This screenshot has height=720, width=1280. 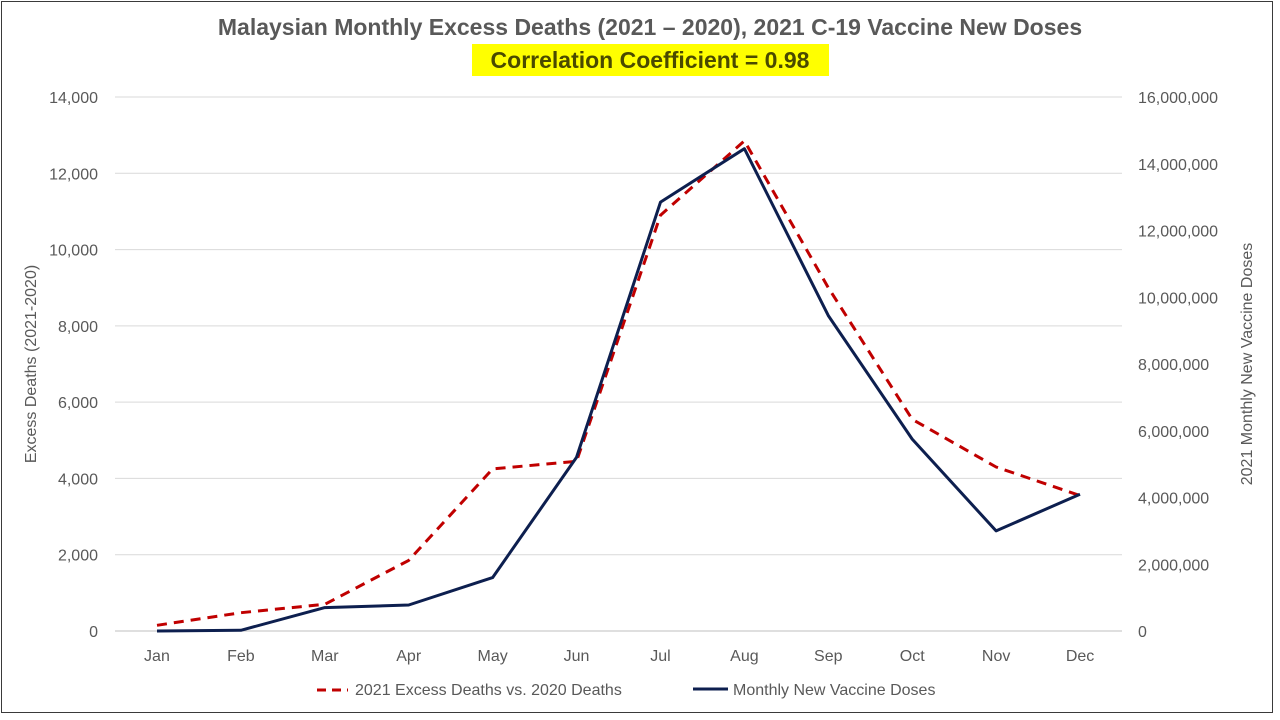 I want to click on right-tick-label: 8,000,000, so click(x=1173, y=365).